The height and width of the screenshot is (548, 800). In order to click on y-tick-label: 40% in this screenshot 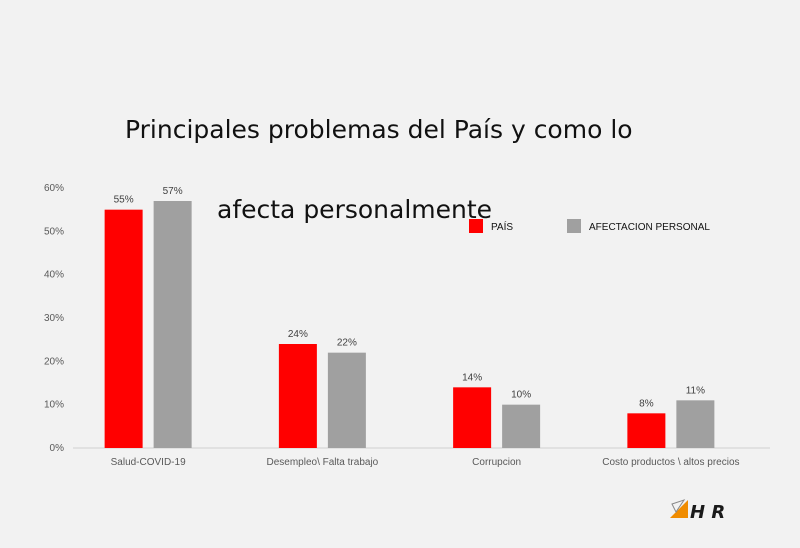, I will do `click(54, 275)`.